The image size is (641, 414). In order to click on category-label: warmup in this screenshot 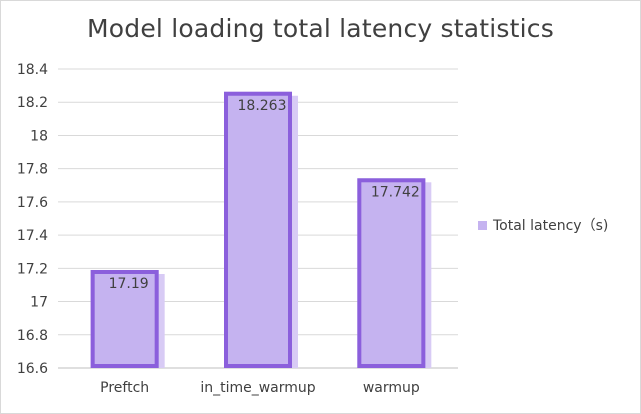, I will do `click(391, 388)`.